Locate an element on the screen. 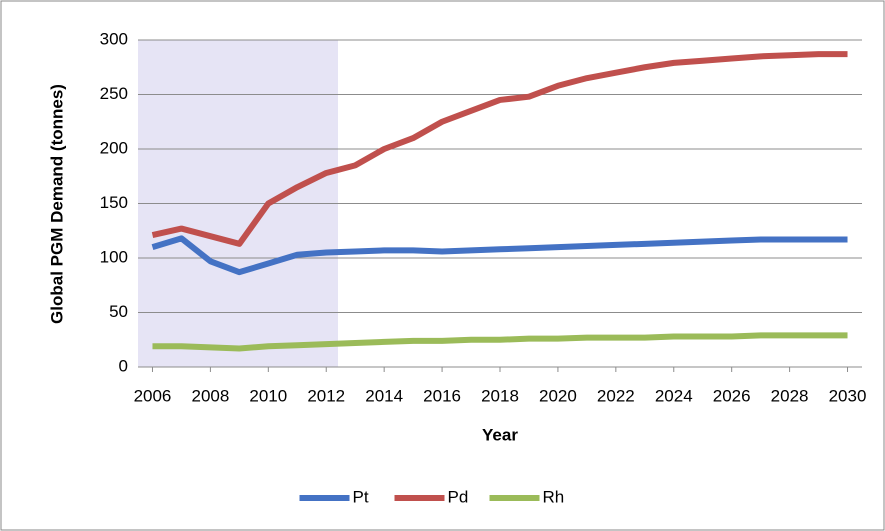  legend-label: Pd is located at coordinates (458, 496).